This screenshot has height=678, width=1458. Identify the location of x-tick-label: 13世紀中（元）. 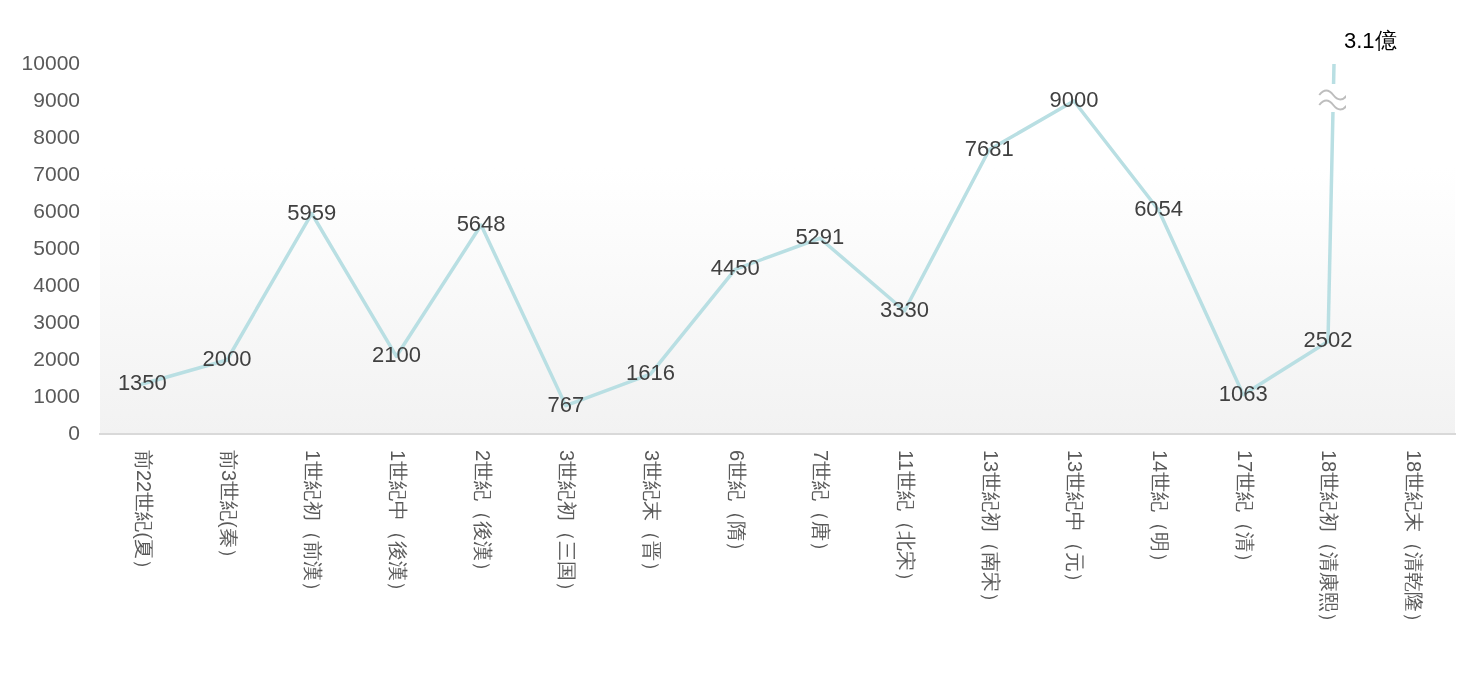
(1075, 521).